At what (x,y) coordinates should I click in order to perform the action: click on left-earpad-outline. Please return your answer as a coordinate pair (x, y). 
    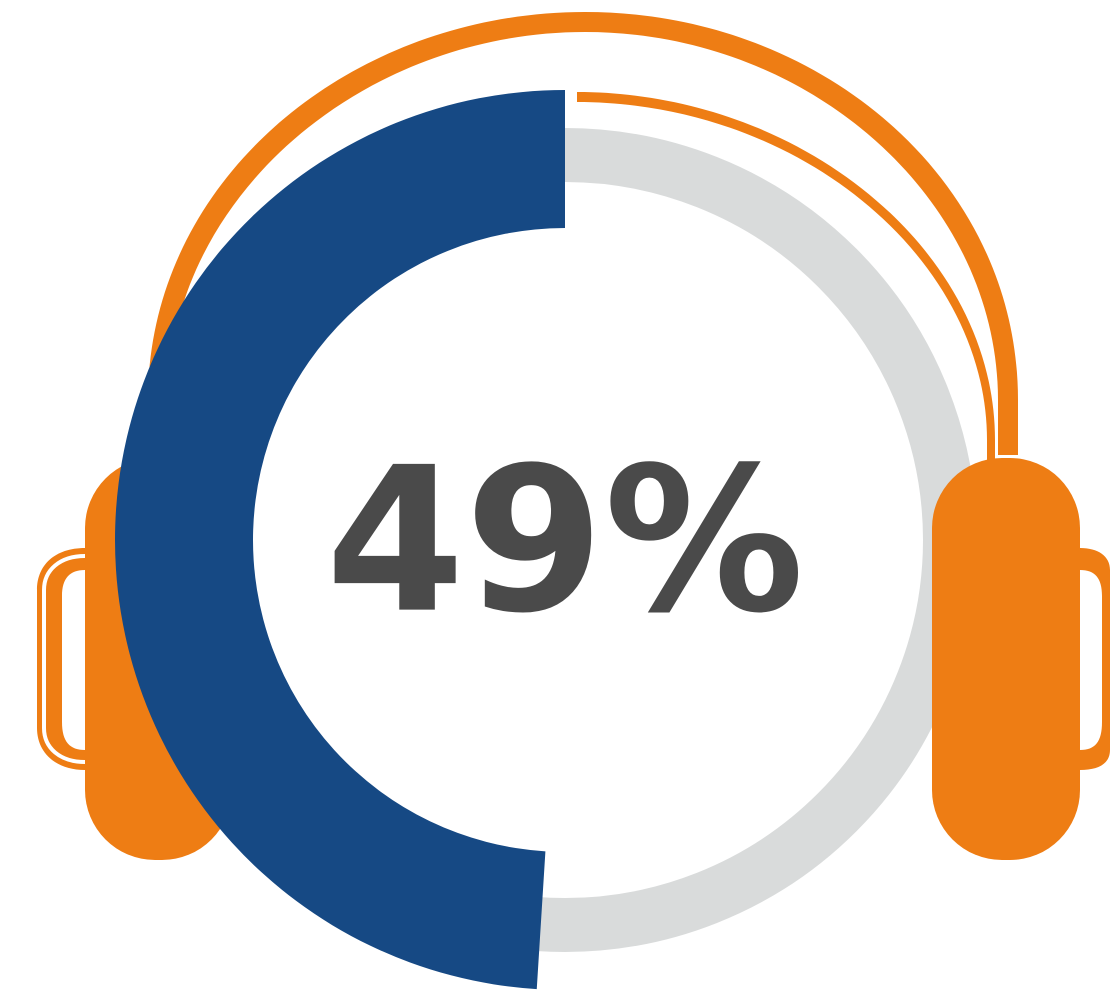
    Looking at the image, I should click on (64, 659).